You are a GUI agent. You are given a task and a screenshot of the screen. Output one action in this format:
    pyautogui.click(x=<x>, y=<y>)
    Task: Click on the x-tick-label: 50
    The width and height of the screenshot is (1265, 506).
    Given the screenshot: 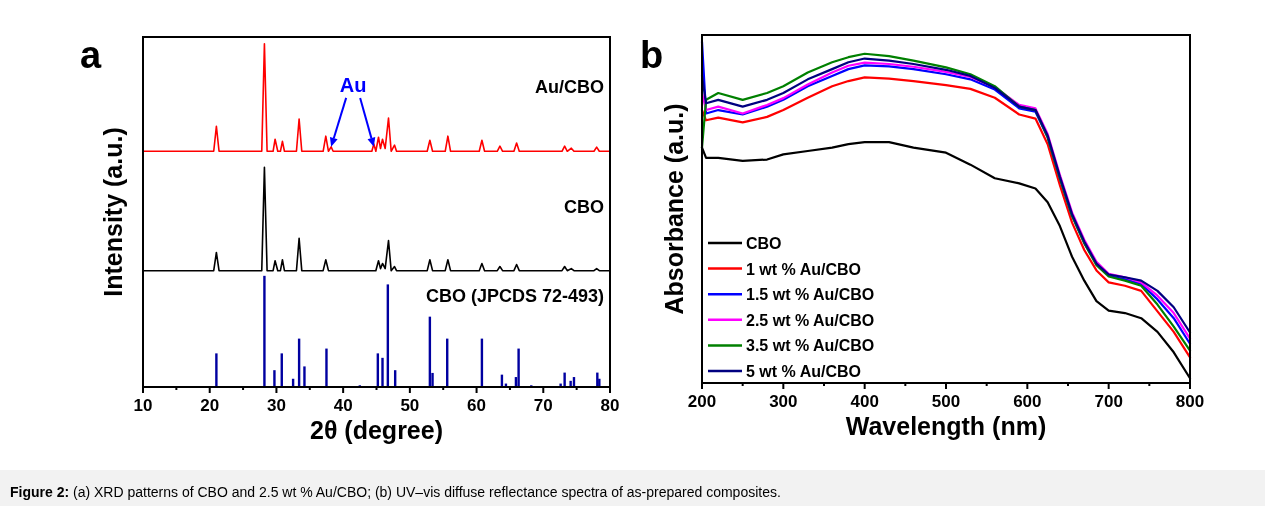 What is the action you would take?
    pyautogui.click(x=410, y=405)
    